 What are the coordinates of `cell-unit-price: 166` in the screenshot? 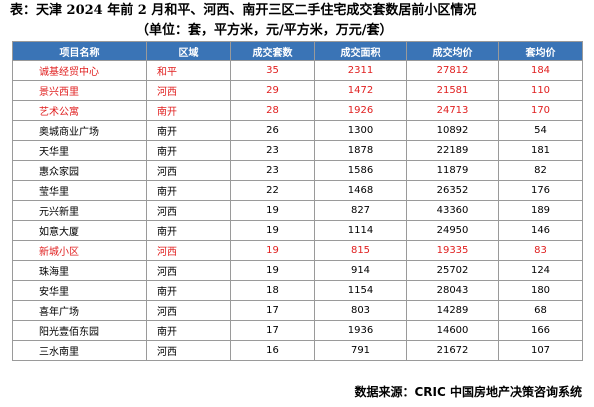 It's located at (540, 330).